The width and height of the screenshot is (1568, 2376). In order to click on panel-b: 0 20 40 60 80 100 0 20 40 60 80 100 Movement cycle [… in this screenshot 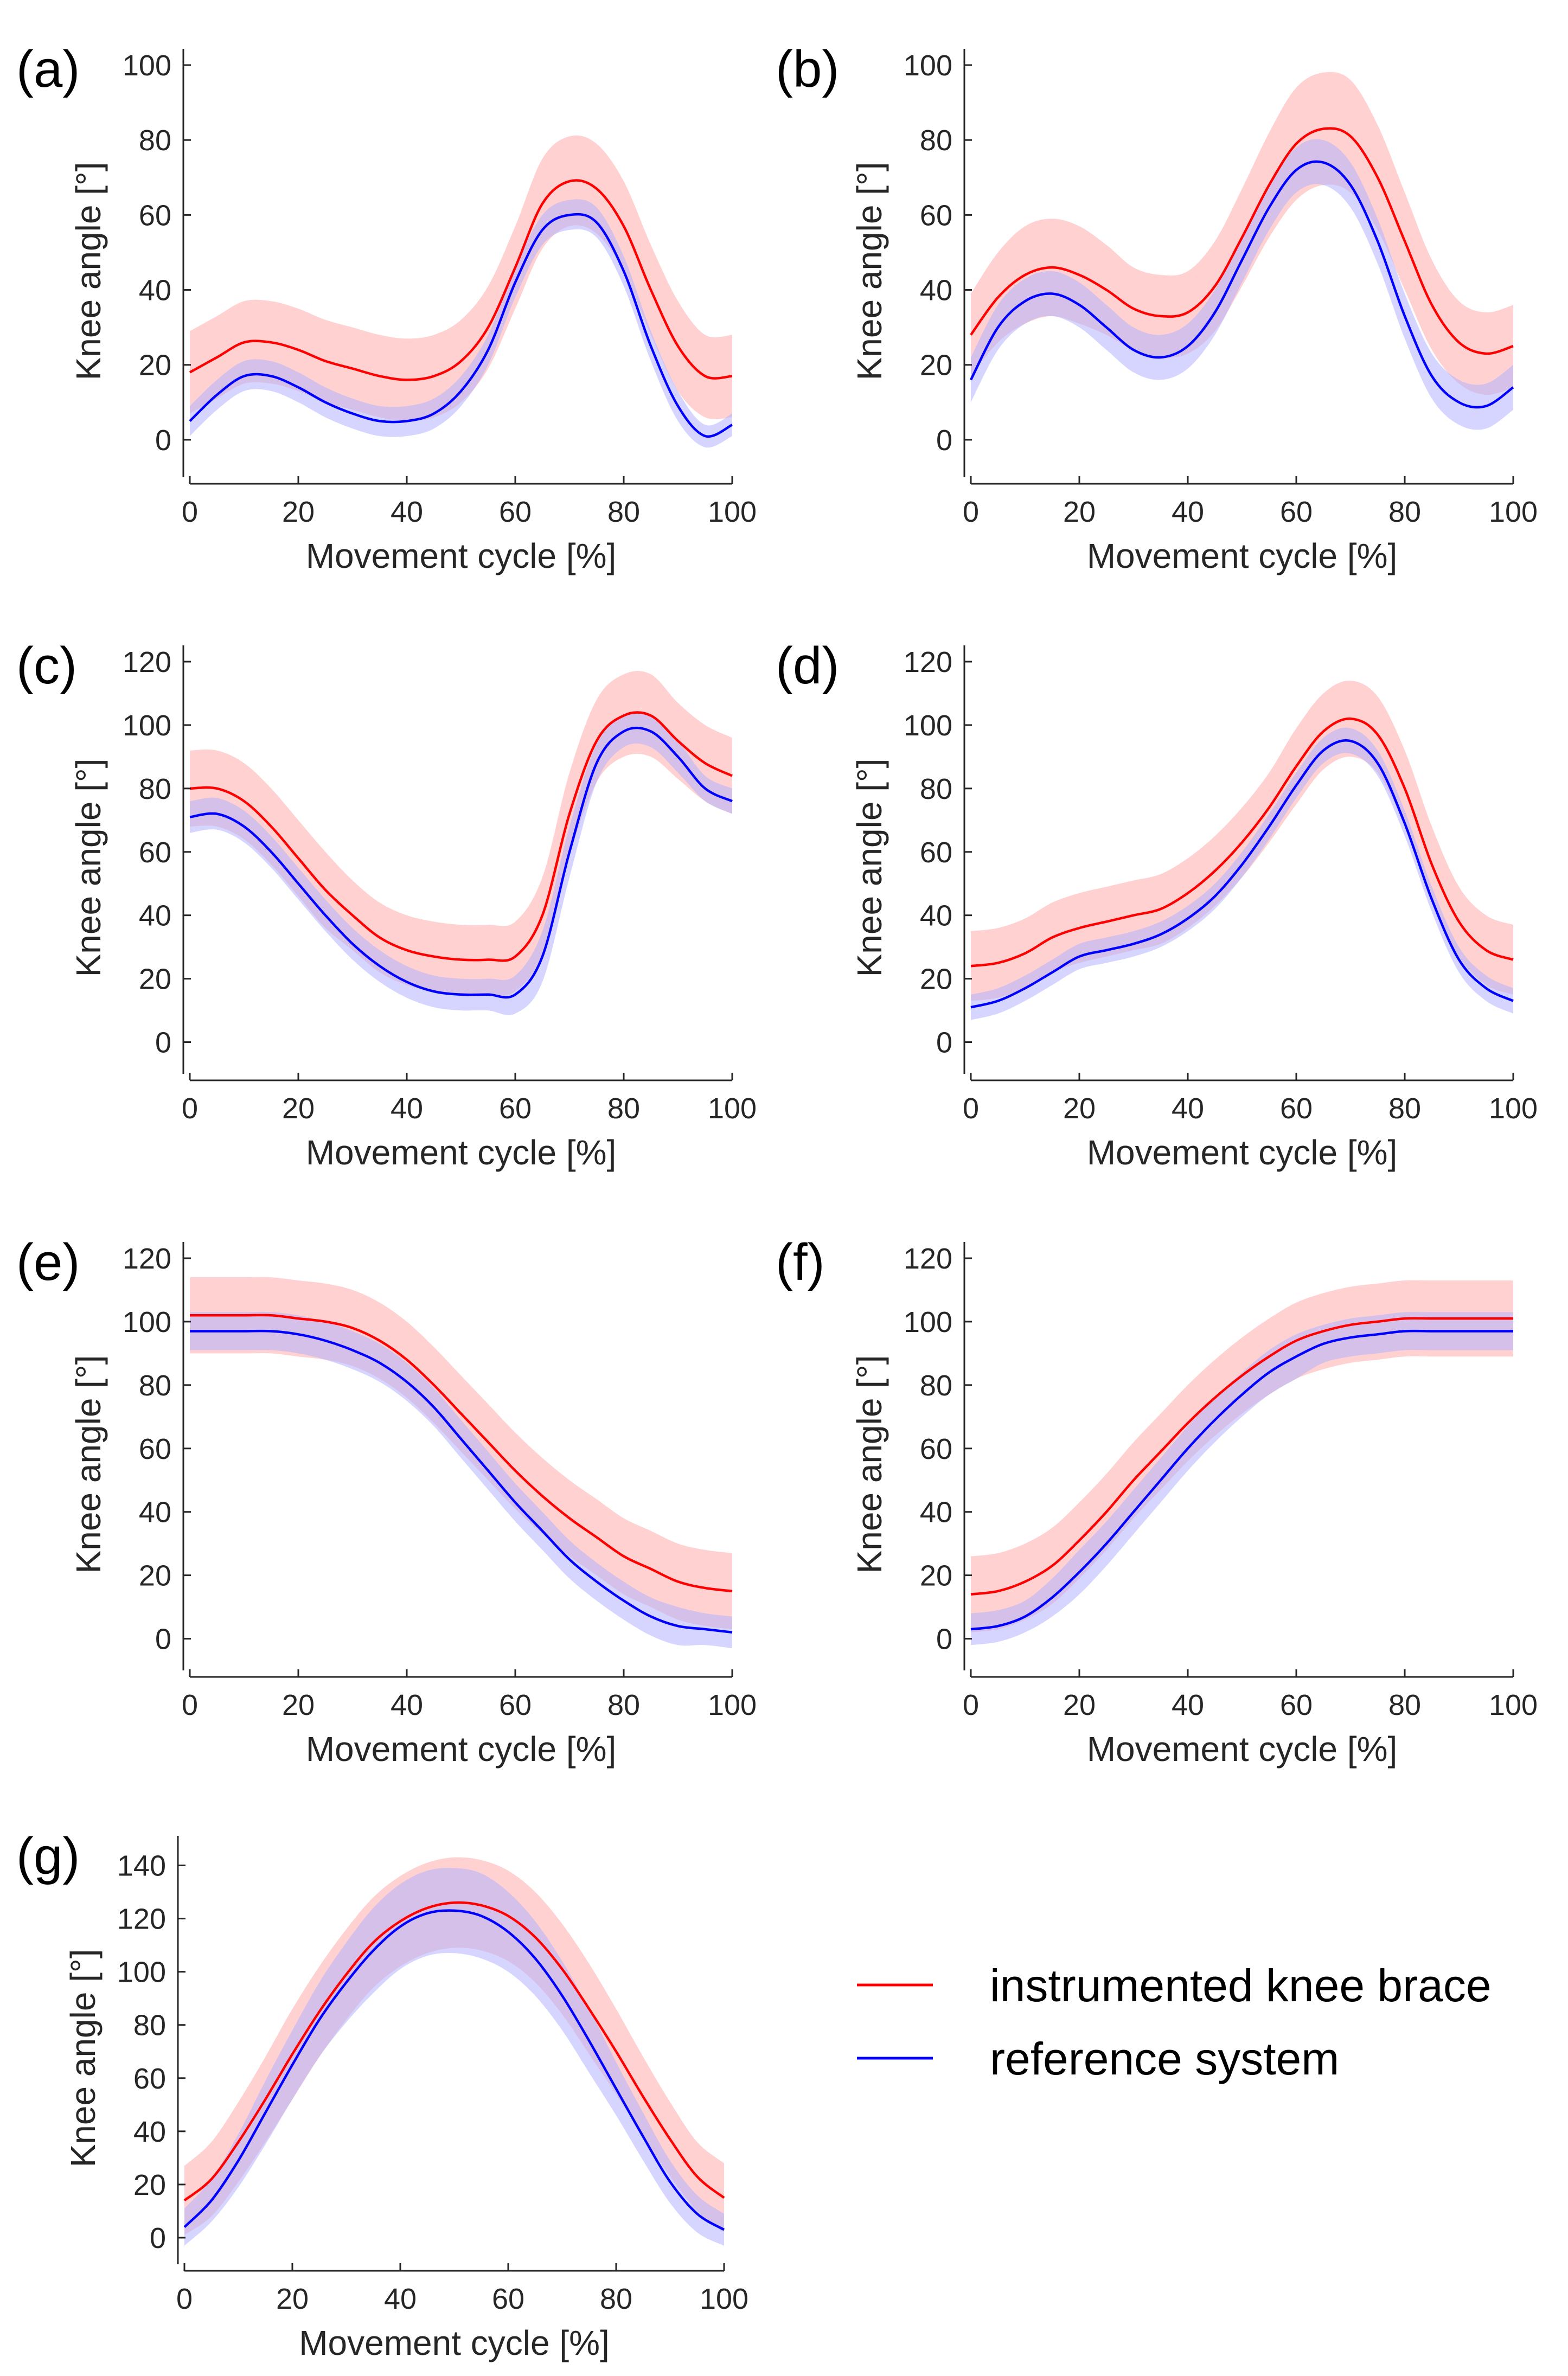, I will do `click(1157, 307)`.